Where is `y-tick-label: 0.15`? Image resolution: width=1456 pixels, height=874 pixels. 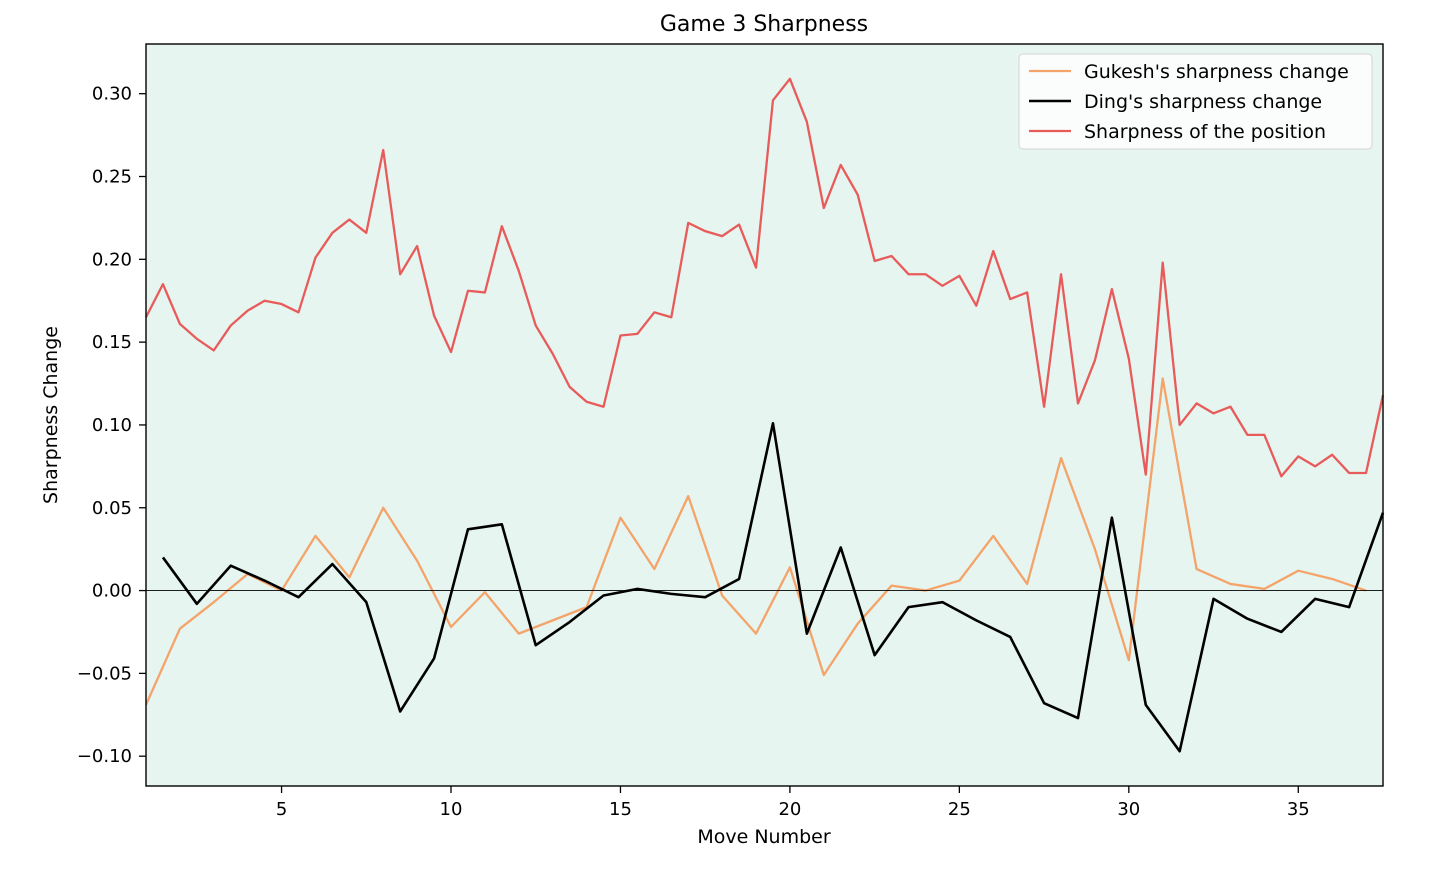 y-tick-label: 0.15 is located at coordinates (112, 342).